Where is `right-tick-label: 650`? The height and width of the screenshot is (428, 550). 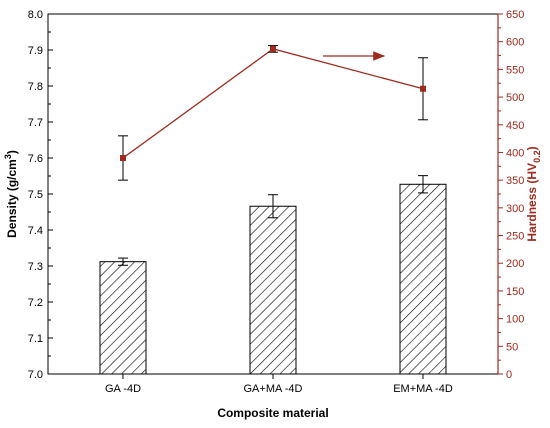
right-tick-label: 650 is located at coordinates (515, 15).